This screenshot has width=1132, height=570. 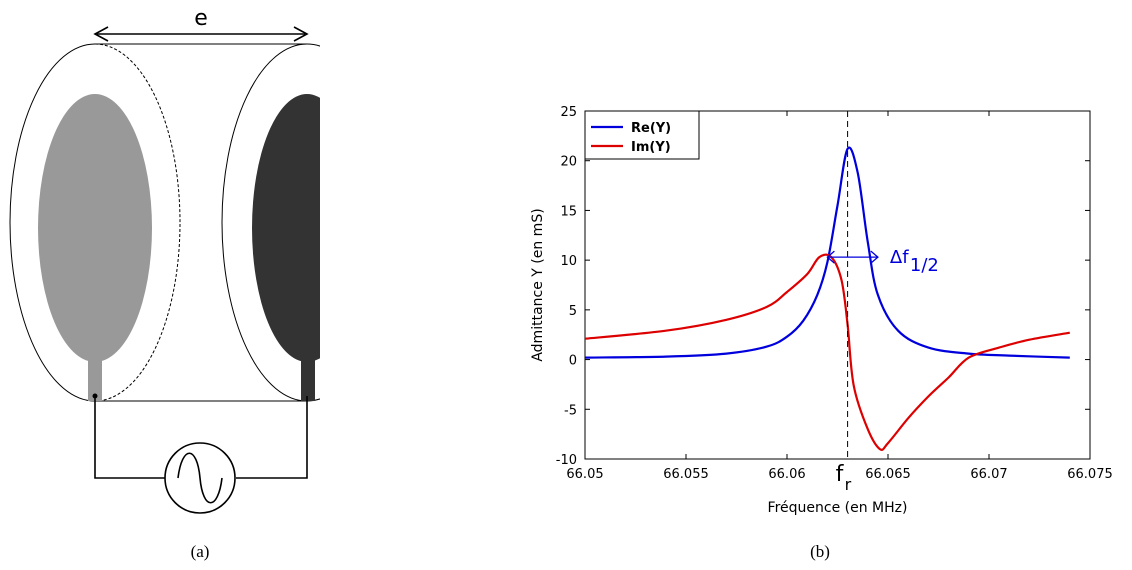 I want to click on series-line-im, so click(x=827, y=352).